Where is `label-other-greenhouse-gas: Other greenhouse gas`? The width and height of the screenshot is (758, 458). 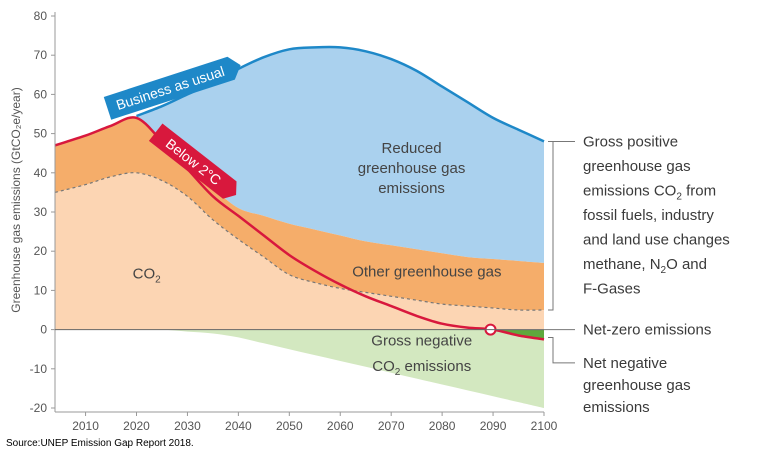 label-other-greenhouse-gas: Other greenhouse gas is located at coordinates (426, 272).